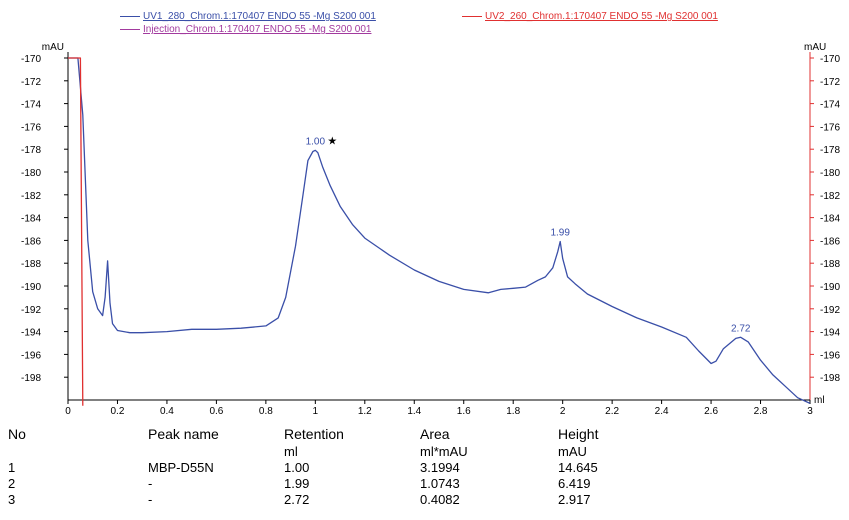 This screenshot has width=849, height=520. What do you see at coordinates (31, 173) in the screenshot?
I see `y-tick-label-left: -180` at bounding box center [31, 173].